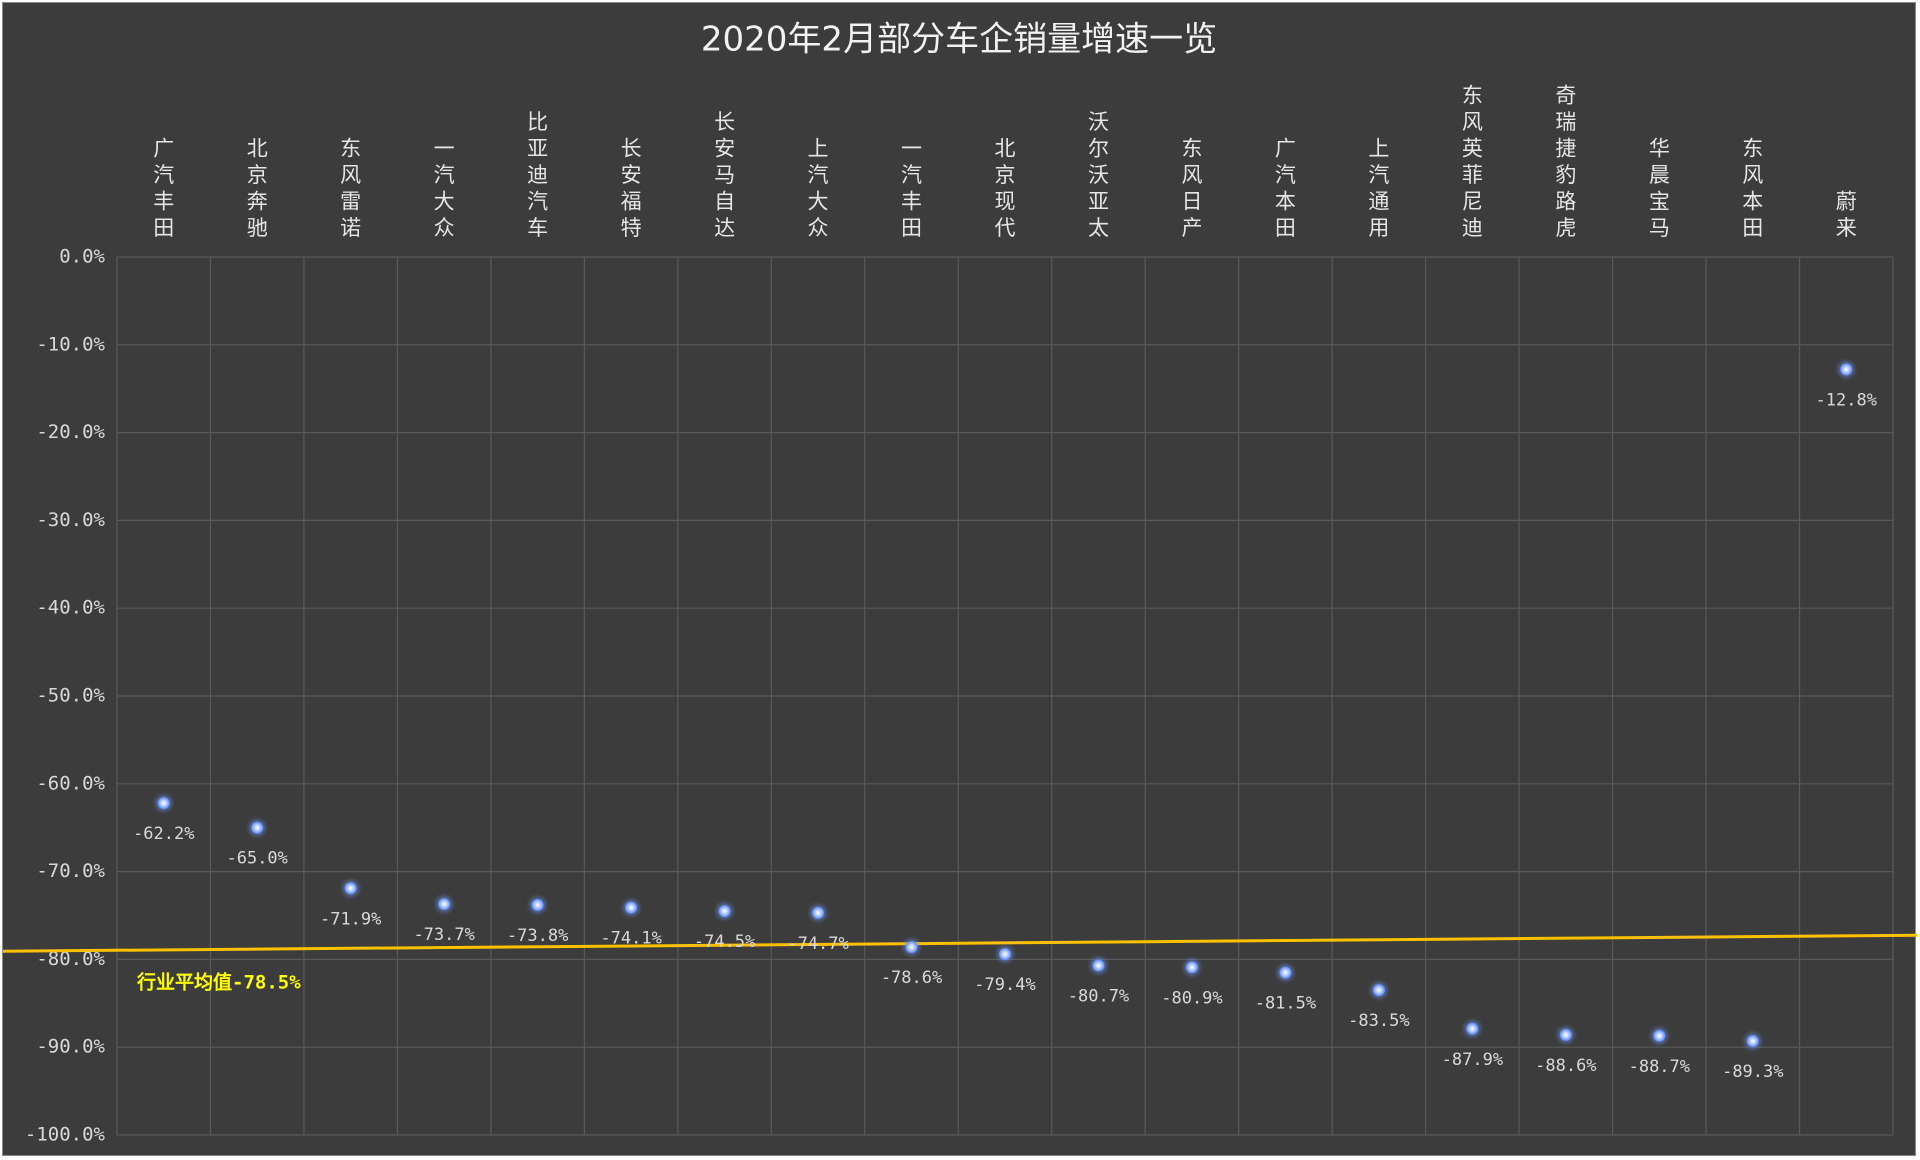 The image size is (1920, 1160). What do you see at coordinates (163, 834) in the screenshot?
I see `data-label: -62.2%` at bounding box center [163, 834].